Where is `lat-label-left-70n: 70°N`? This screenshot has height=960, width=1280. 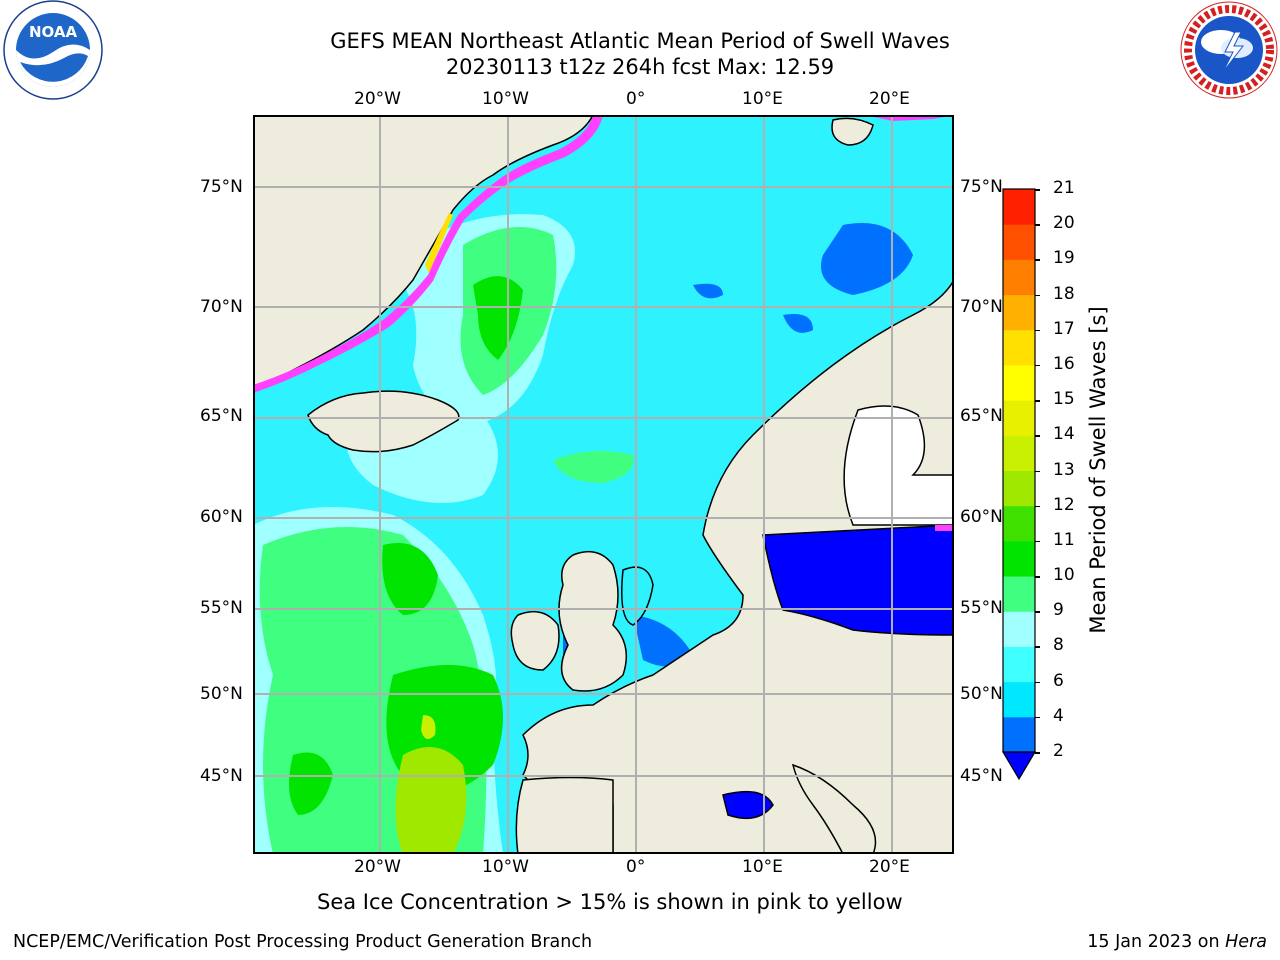 lat-label-left-70n: 70°N is located at coordinates (221, 307).